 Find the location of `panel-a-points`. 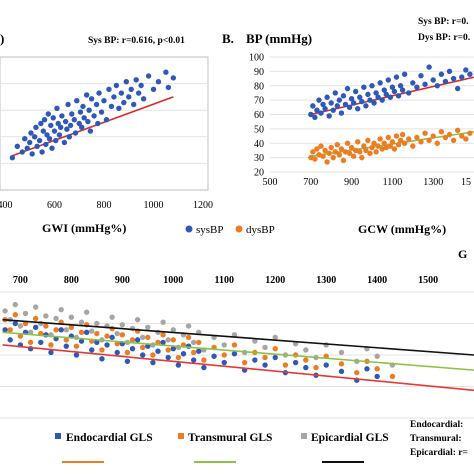

panel-a-points is located at coordinates (93, 115).